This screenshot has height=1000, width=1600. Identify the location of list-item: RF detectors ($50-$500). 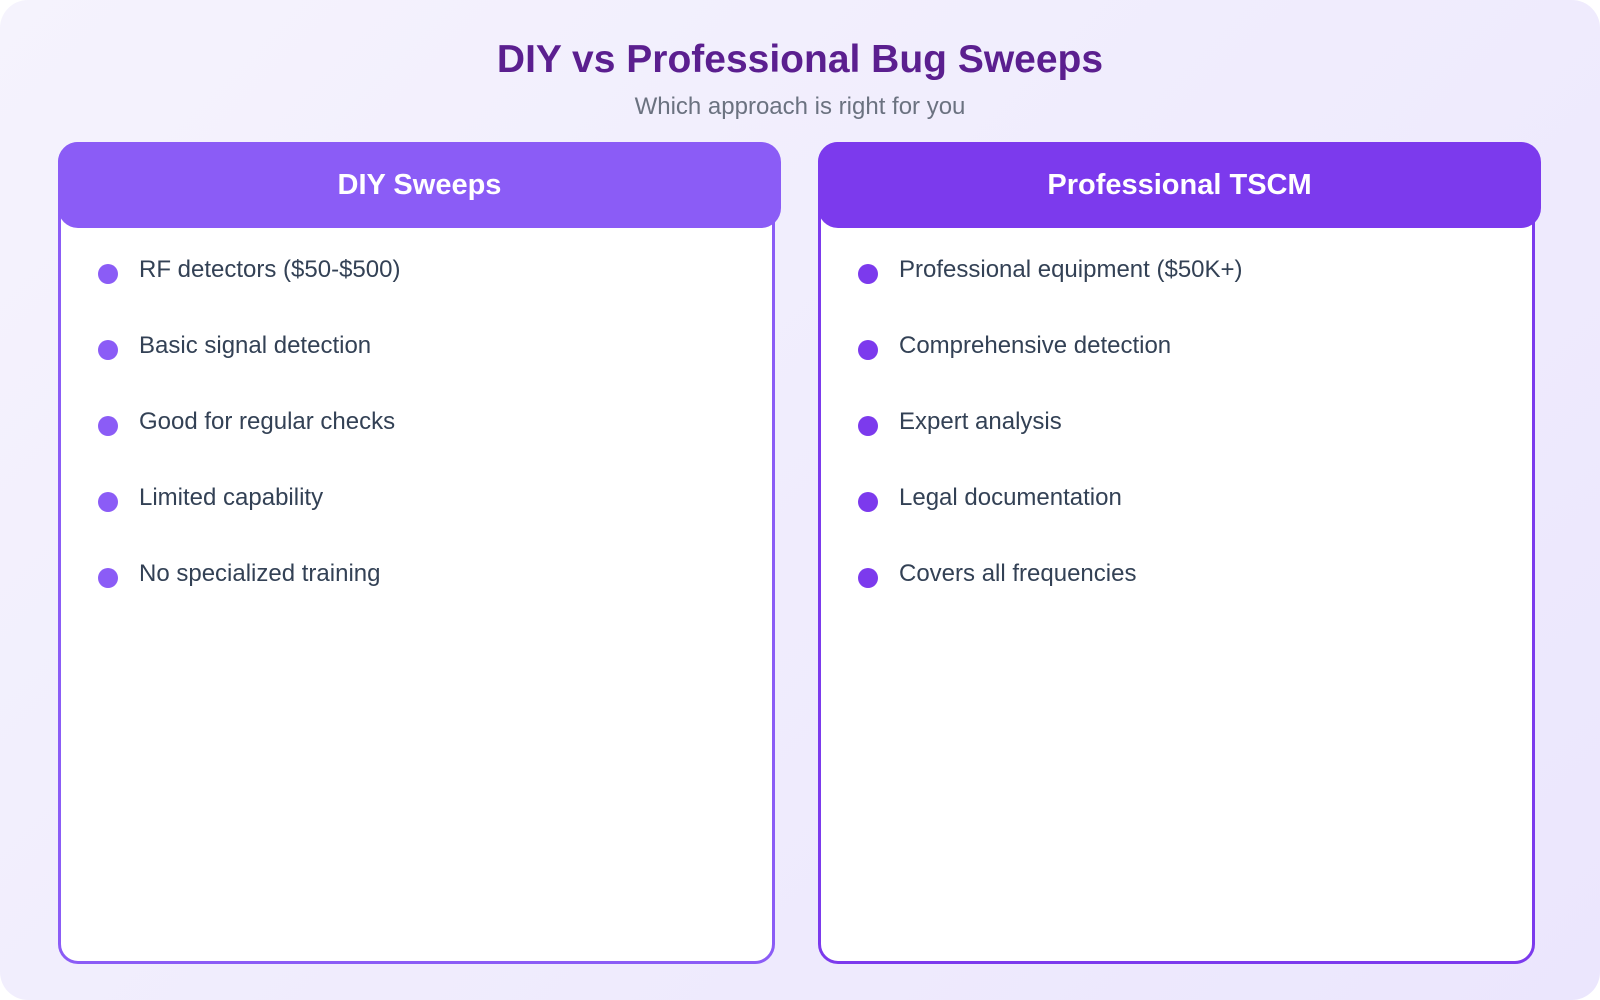
(249, 294).